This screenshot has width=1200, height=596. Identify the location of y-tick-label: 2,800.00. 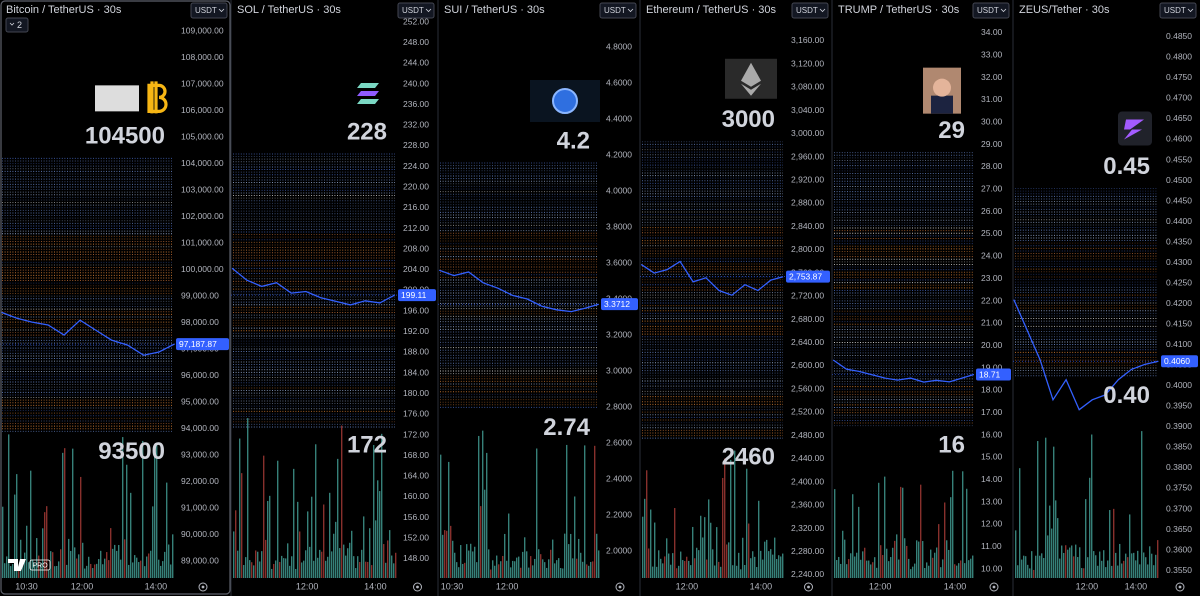
(807, 249).